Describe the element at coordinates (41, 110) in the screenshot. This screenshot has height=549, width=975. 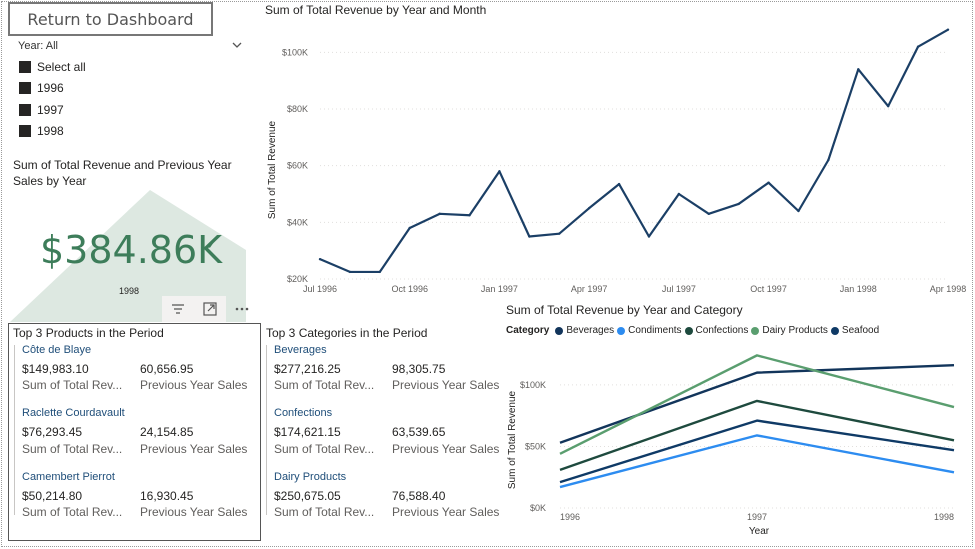
I see `slicer-item-1997: 1997` at that location.